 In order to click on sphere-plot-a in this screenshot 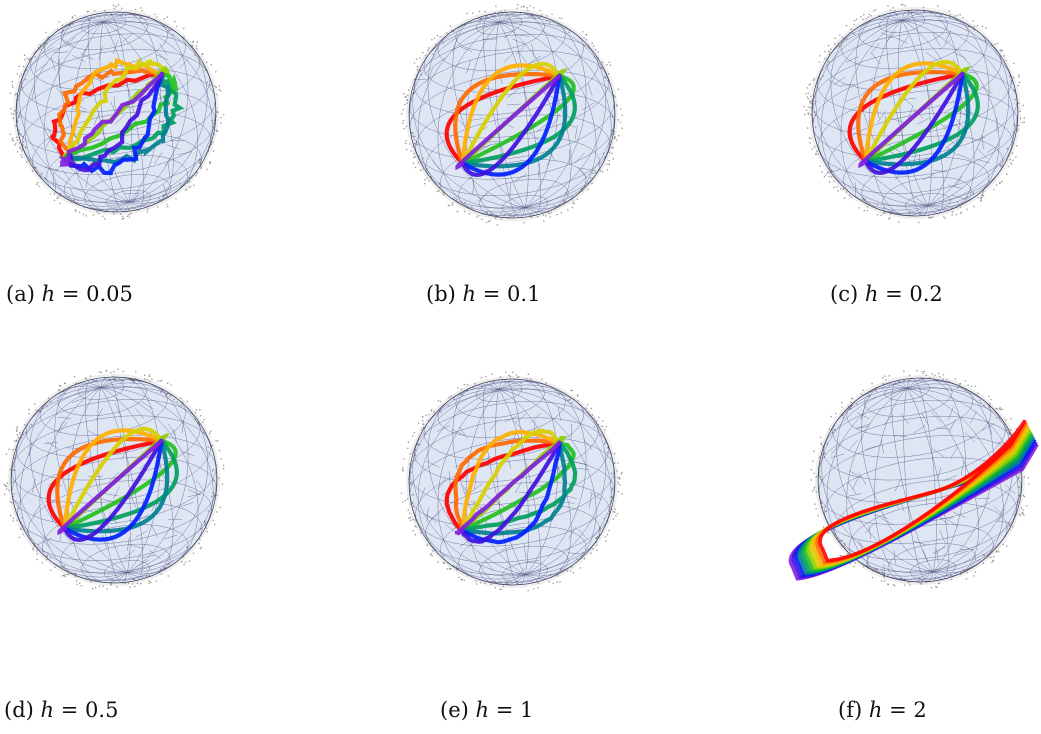, I will do `click(117, 112)`.